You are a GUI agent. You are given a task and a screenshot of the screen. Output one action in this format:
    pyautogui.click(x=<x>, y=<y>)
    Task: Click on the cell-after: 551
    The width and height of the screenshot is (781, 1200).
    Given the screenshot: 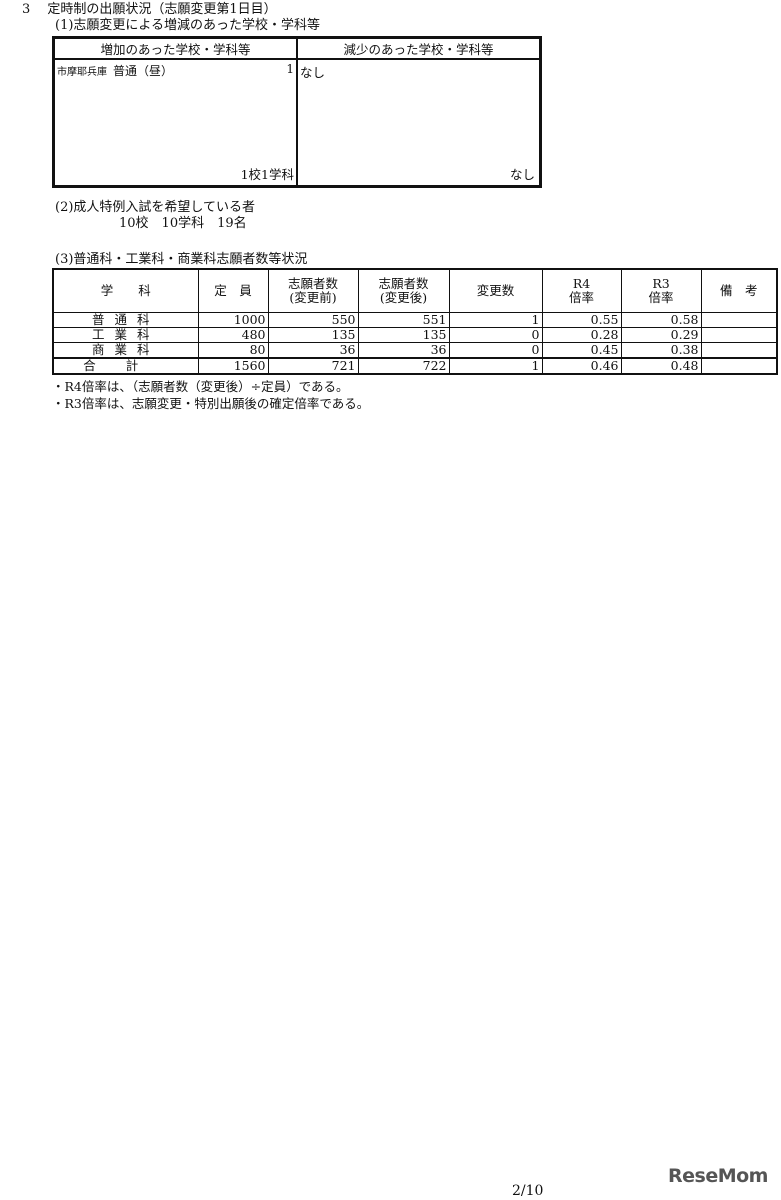 What is the action you would take?
    pyautogui.click(x=403, y=320)
    